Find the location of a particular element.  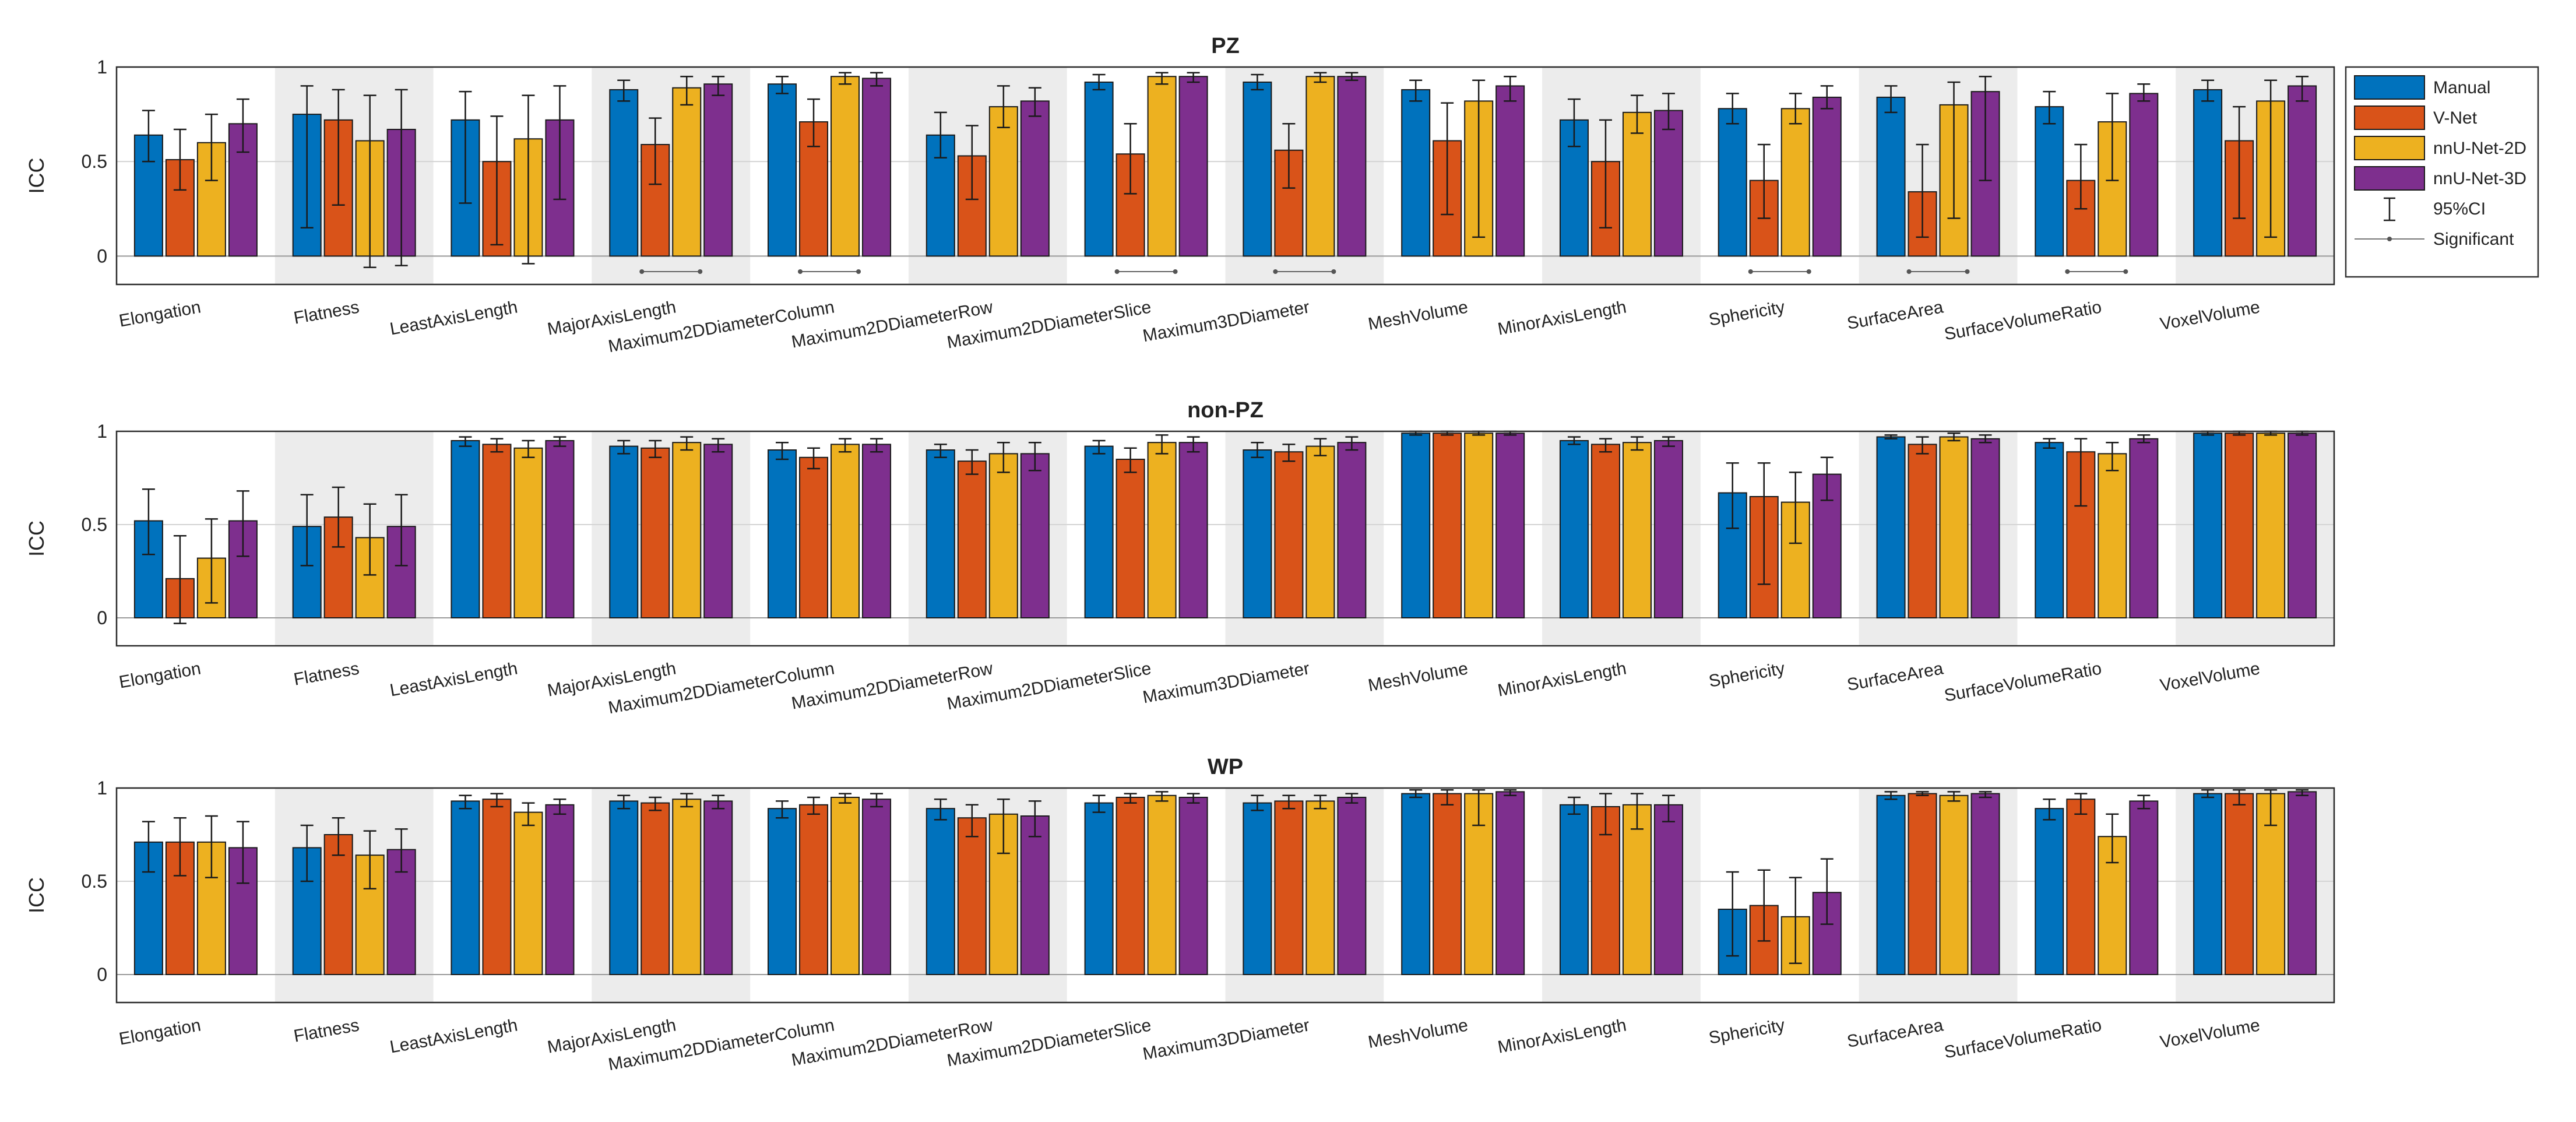

legend-label: V-Net is located at coordinates (2455, 118).